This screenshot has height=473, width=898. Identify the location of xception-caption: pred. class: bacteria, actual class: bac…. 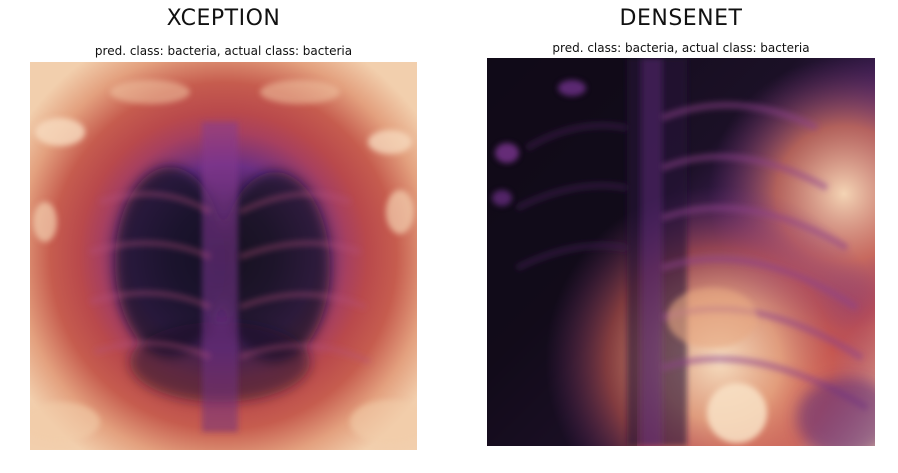
(223, 51).